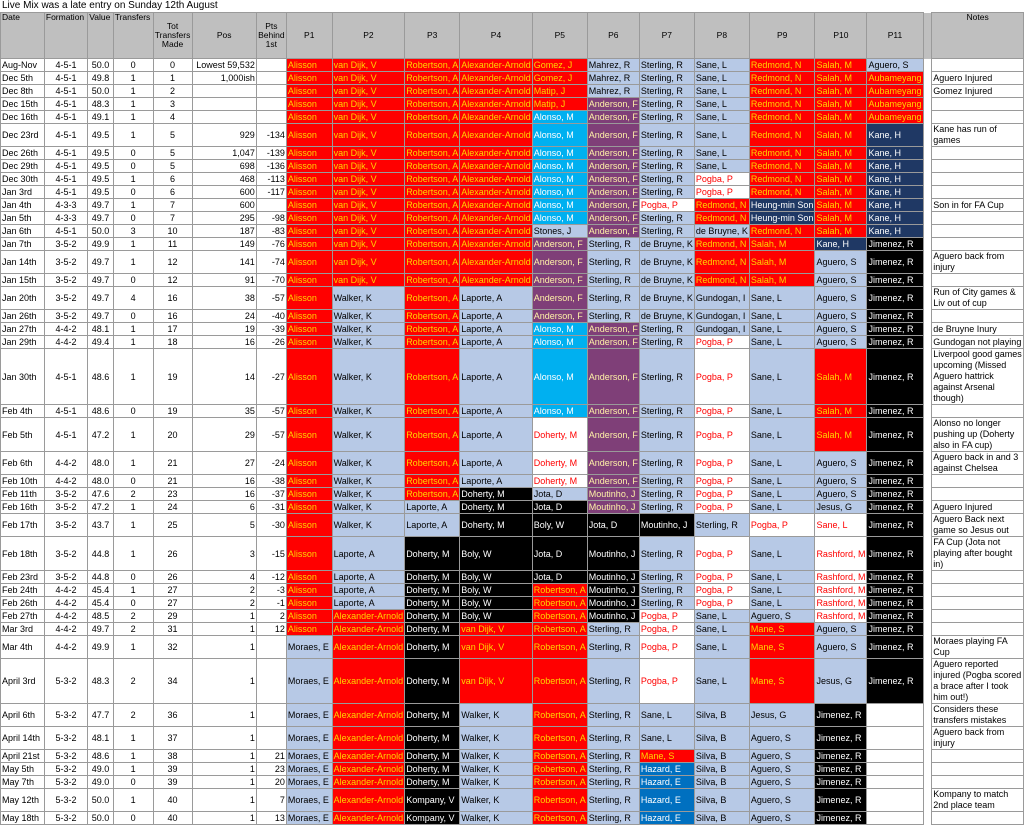 The height and width of the screenshot is (825, 1024). Describe the element at coordinates (22, 616) in the screenshot. I see `date-cell: Feb 27th` at that location.